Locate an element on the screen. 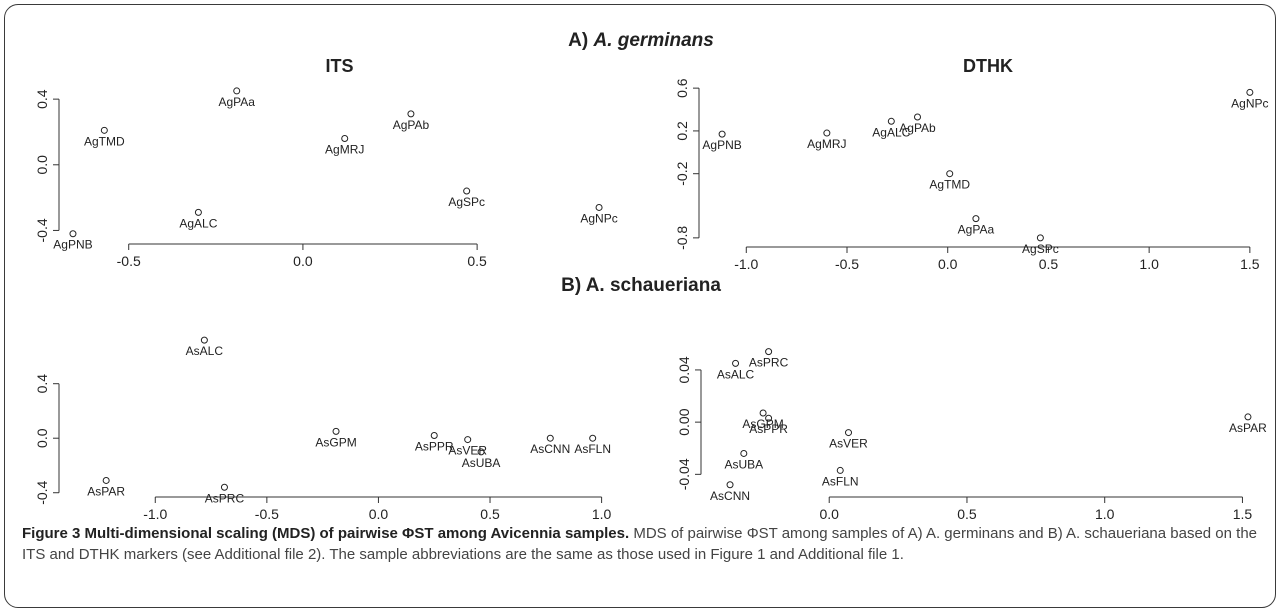  y-tick-label: -0.8 is located at coordinates (682, 238).